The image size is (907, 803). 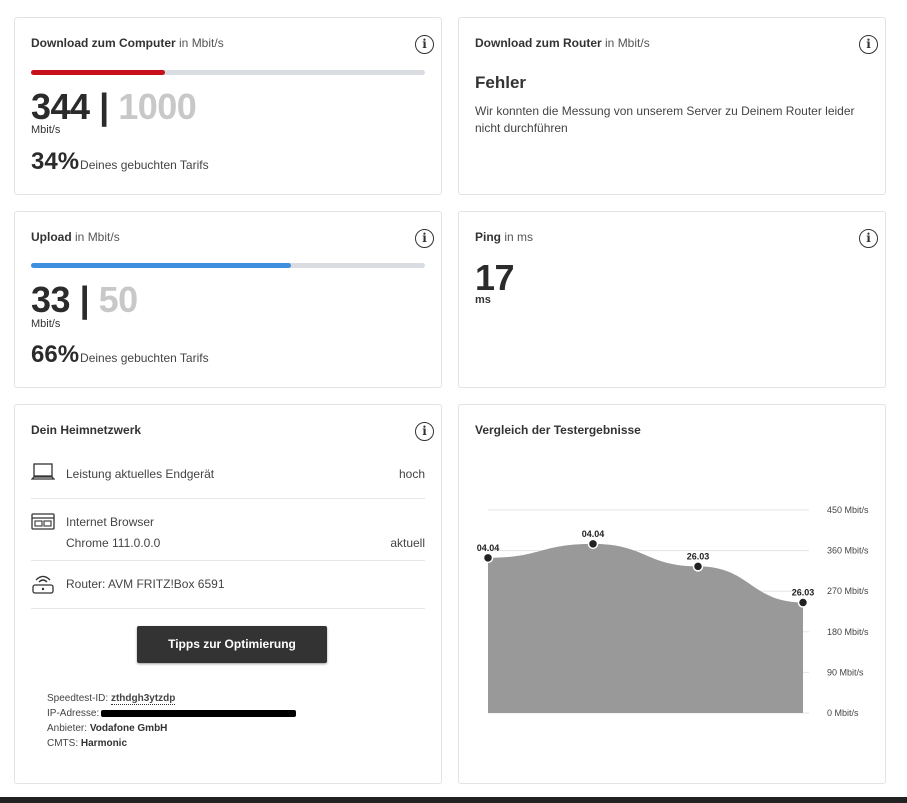 What do you see at coordinates (110, 522) in the screenshot?
I see `browser-label: Internet Browser` at bounding box center [110, 522].